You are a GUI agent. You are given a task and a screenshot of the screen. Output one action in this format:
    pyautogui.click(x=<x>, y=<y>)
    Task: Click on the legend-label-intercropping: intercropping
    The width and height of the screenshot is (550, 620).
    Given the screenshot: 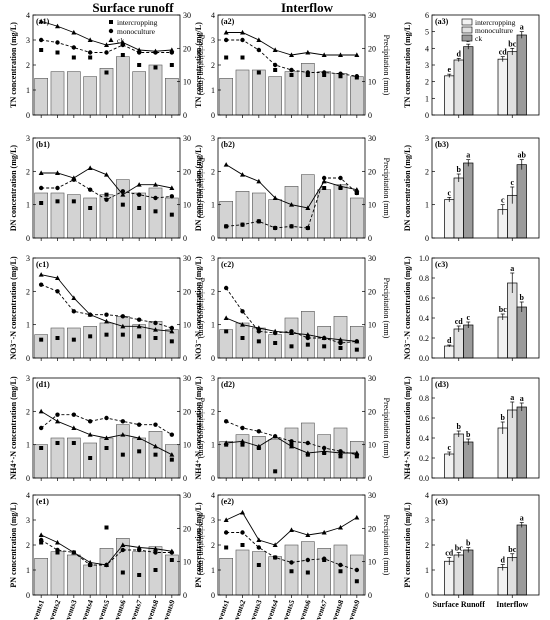 What is the action you would take?
    pyautogui.click(x=495, y=22)
    